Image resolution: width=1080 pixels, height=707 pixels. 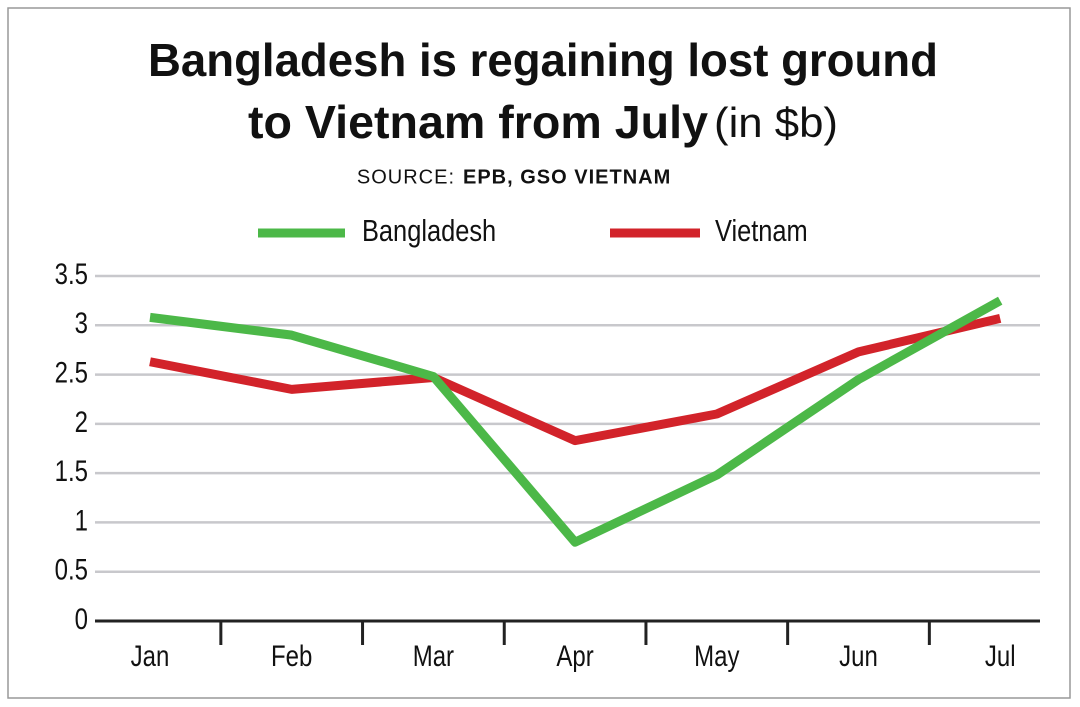 I want to click on x-tick-label: Mar, so click(x=433, y=655).